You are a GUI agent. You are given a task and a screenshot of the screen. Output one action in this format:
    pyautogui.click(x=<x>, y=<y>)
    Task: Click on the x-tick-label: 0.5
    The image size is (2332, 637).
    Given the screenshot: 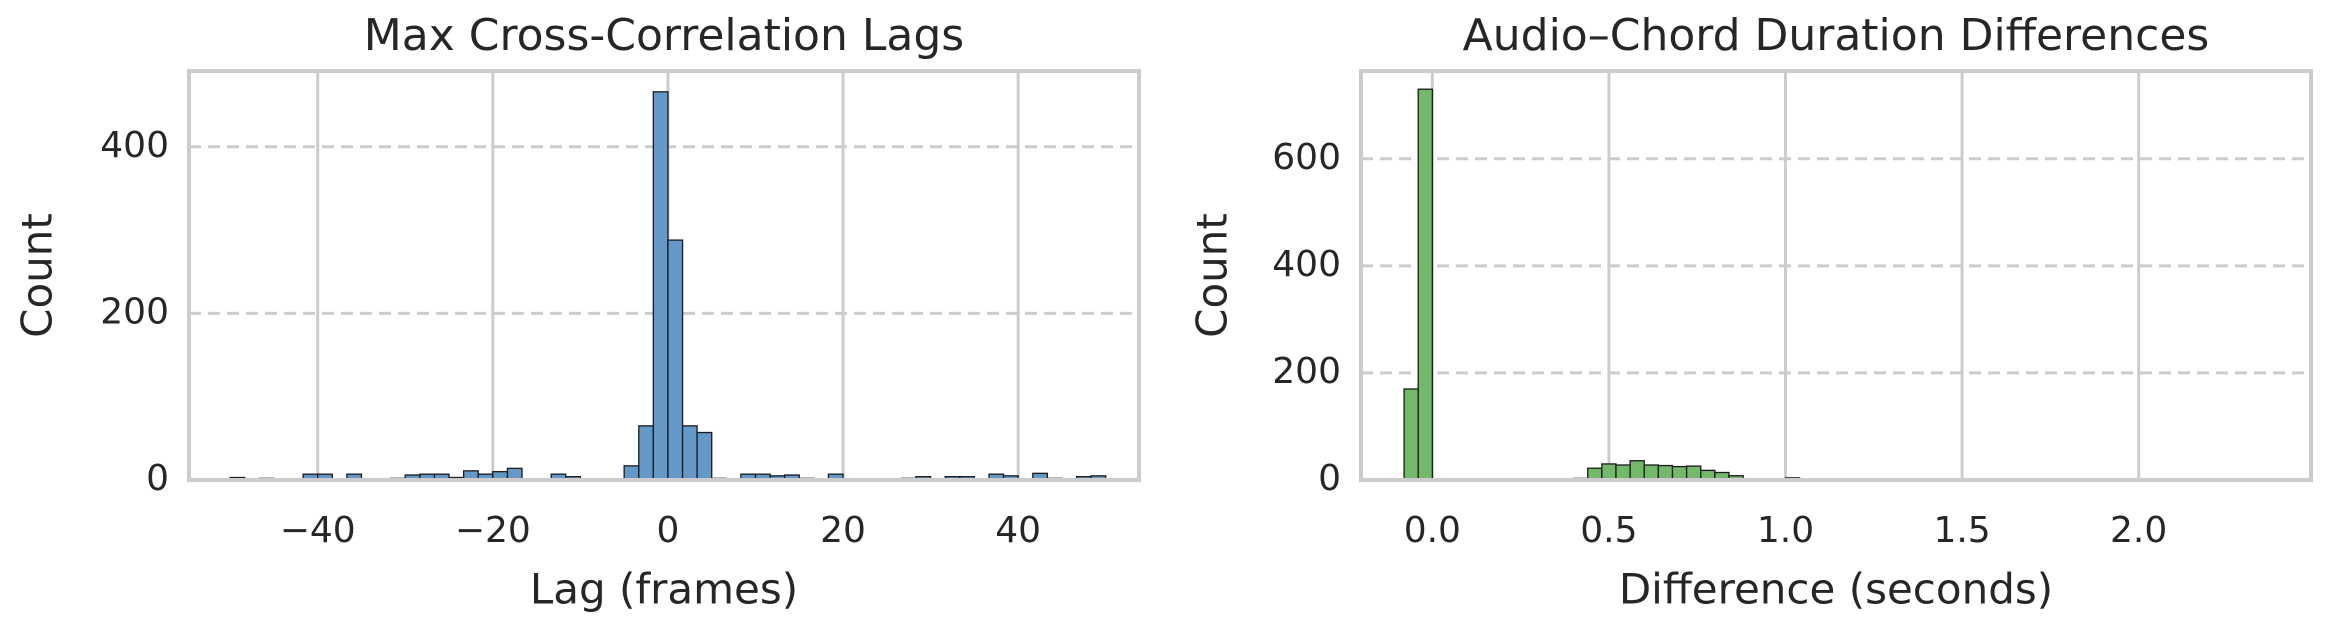 What is the action you would take?
    pyautogui.click(x=1608, y=530)
    